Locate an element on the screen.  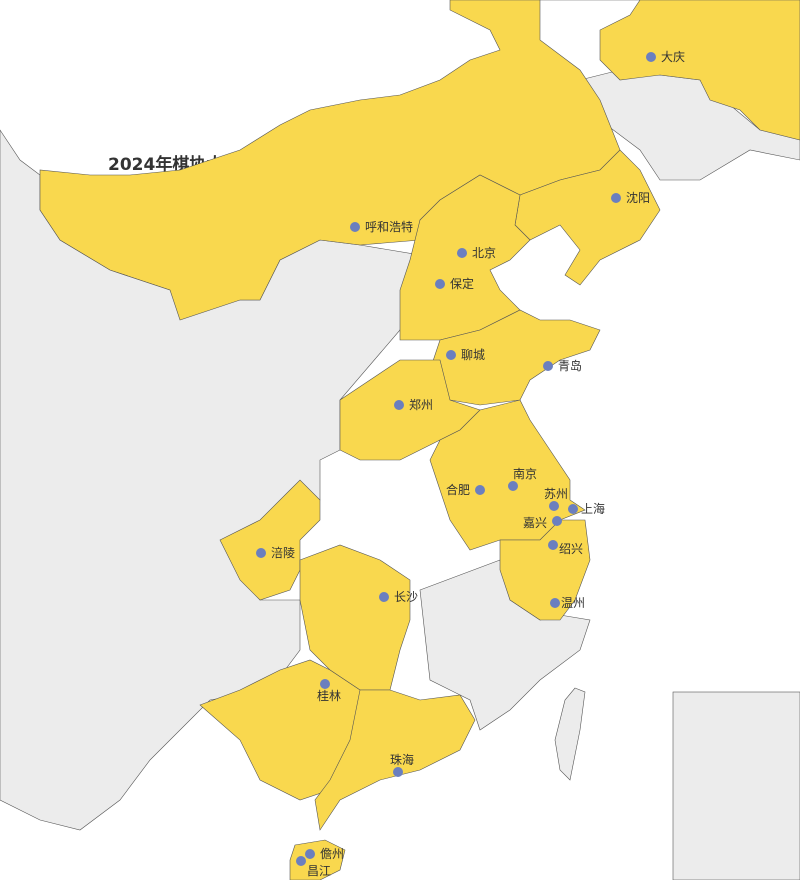
city-label-19: 儋州 is located at coordinates (332, 854).